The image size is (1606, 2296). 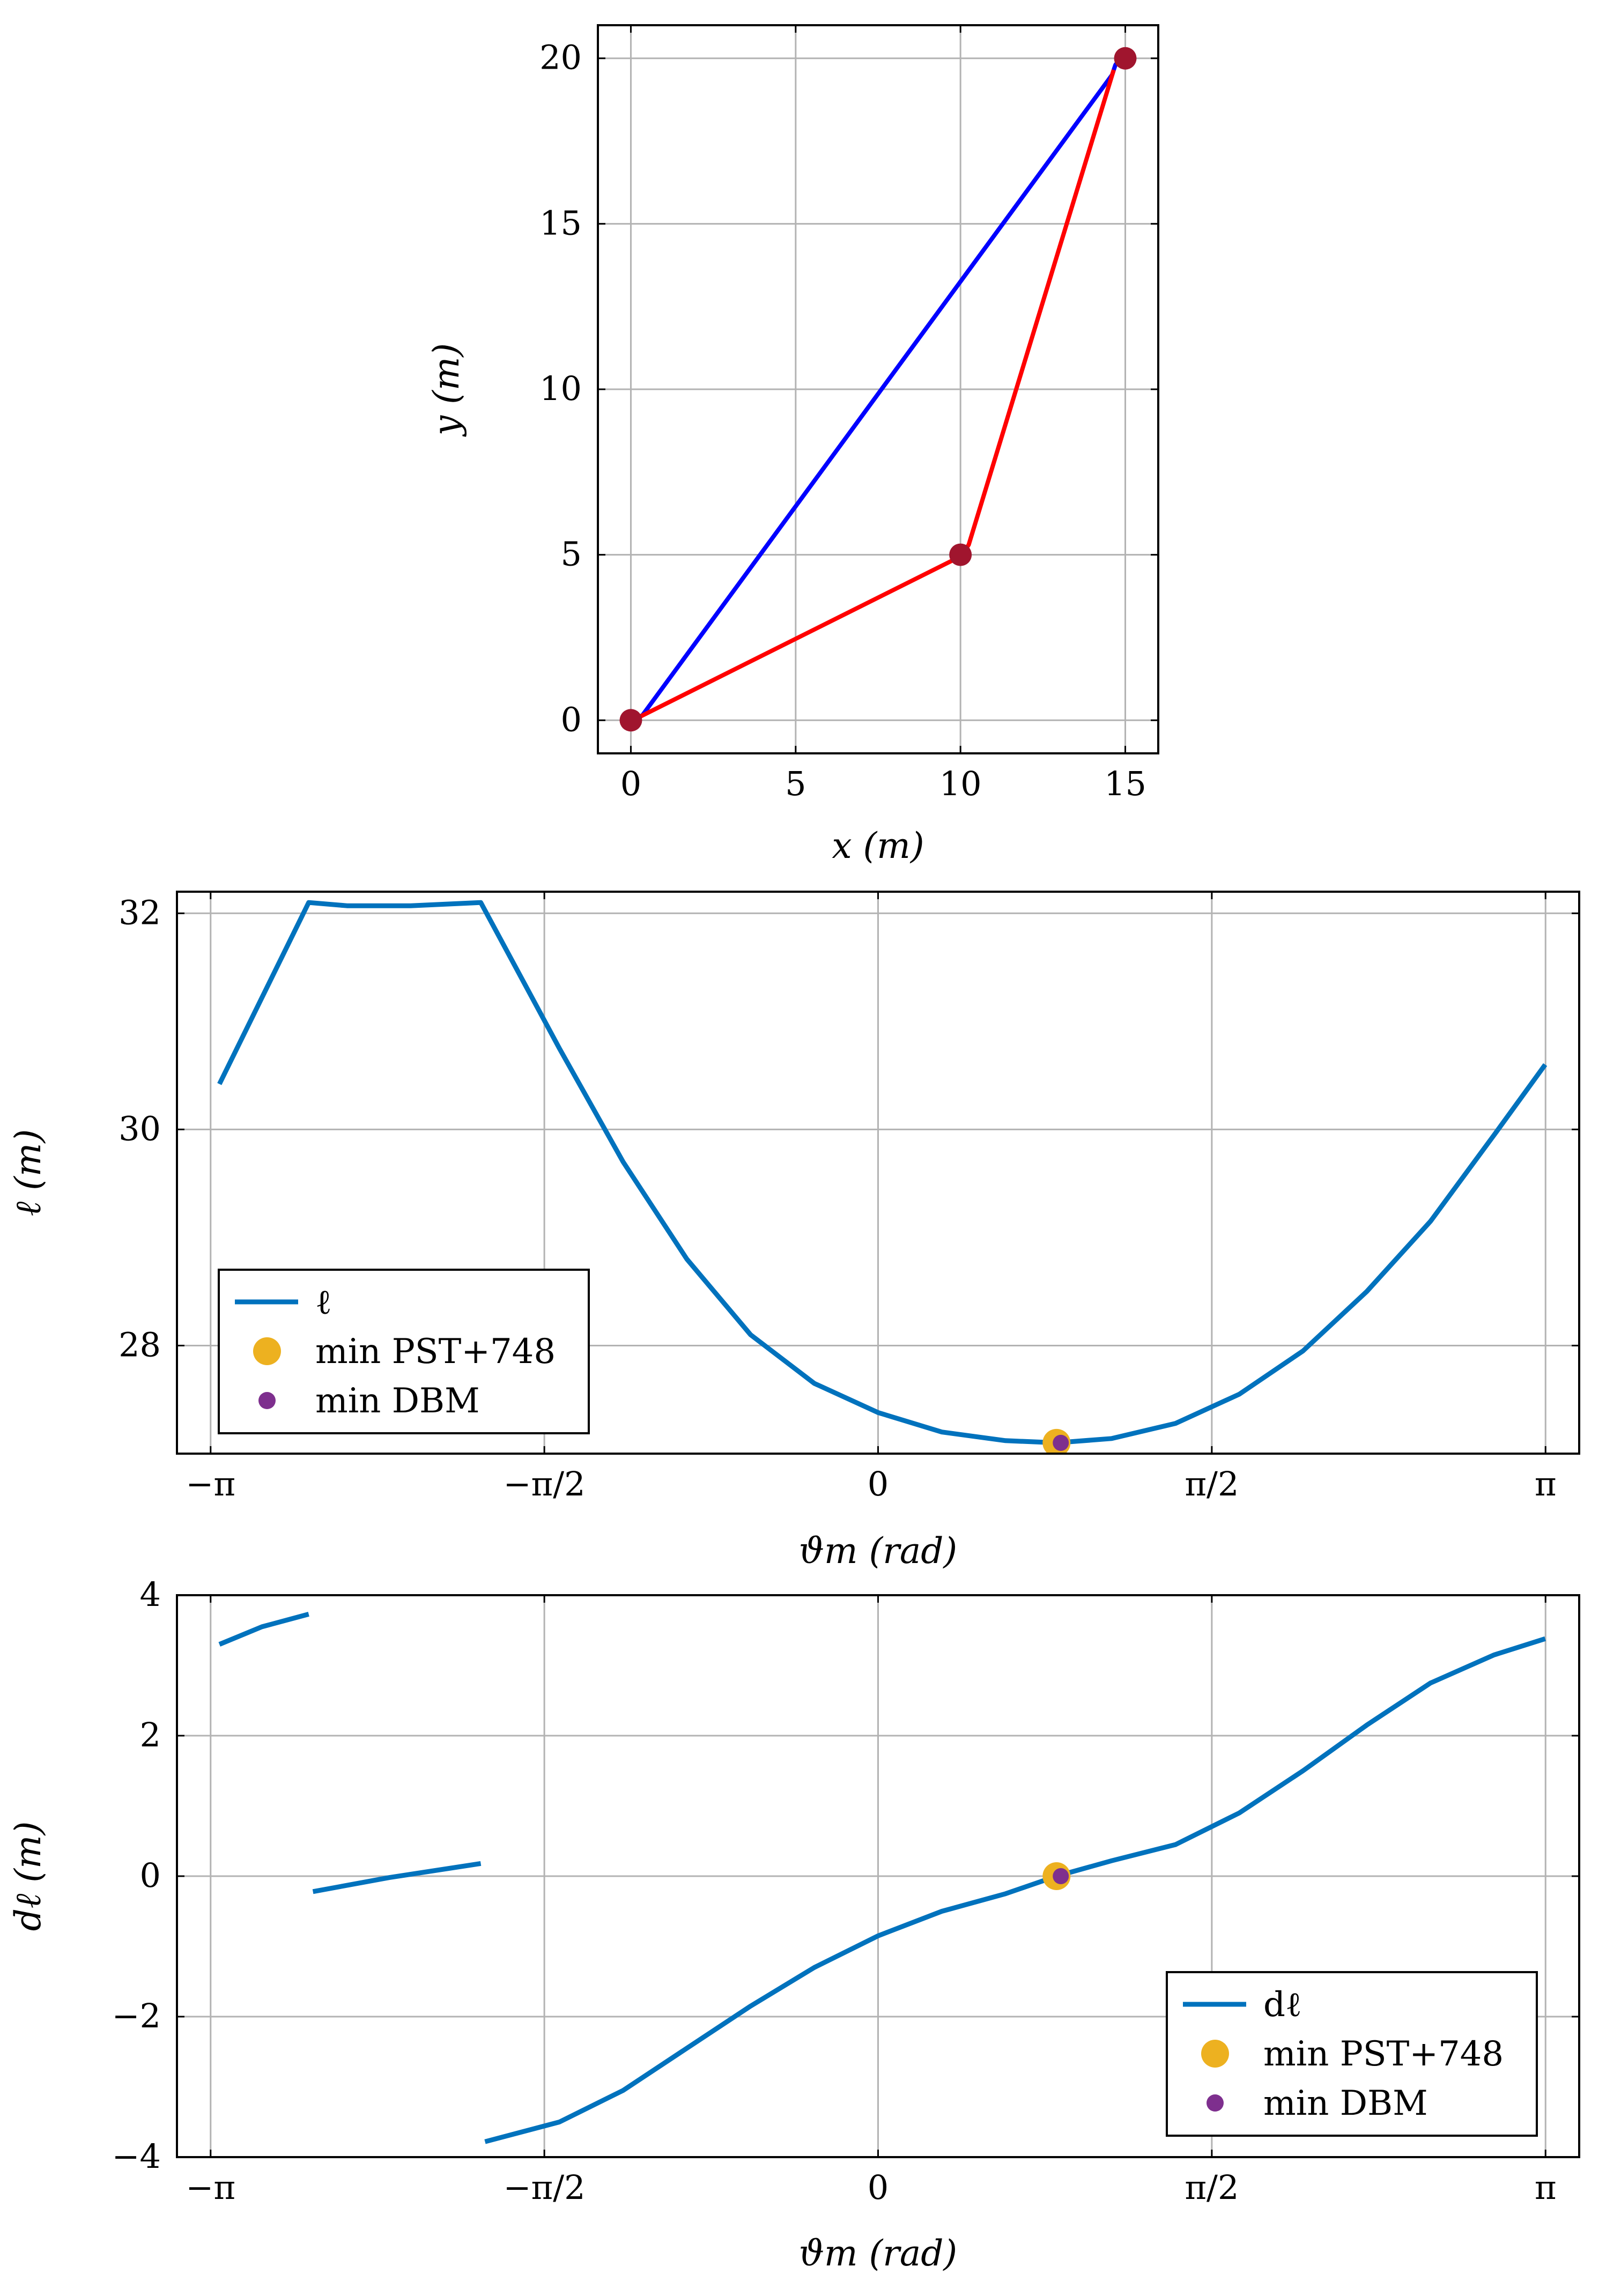 I want to click on y-tick-label: 4, so click(x=150, y=1595).